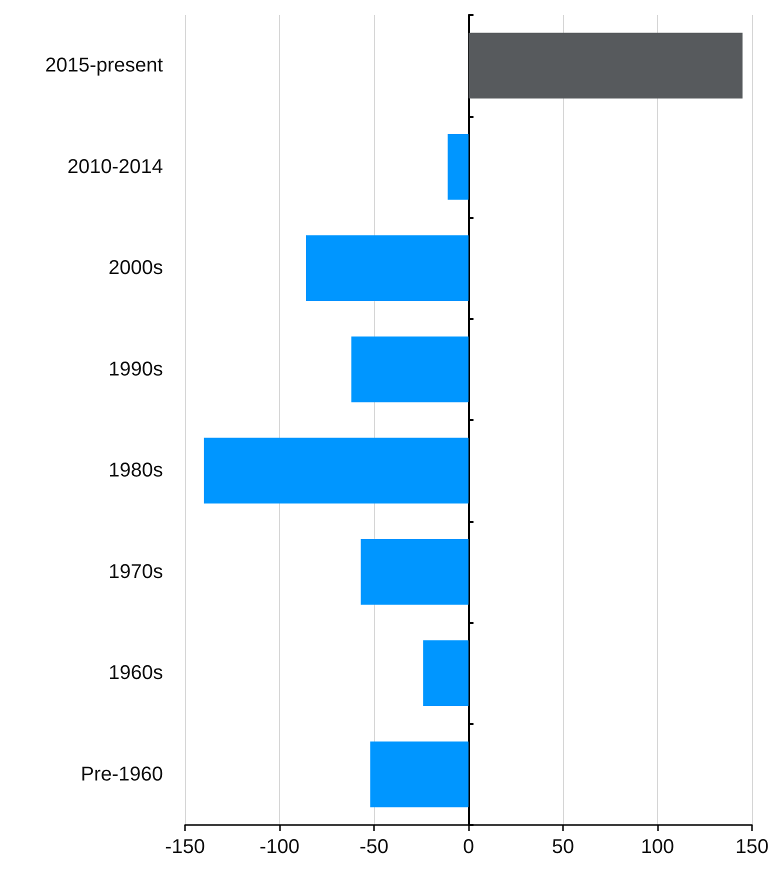  What do you see at coordinates (135, 268) in the screenshot?
I see `y-tick-label: 2000s` at bounding box center [135, 268].